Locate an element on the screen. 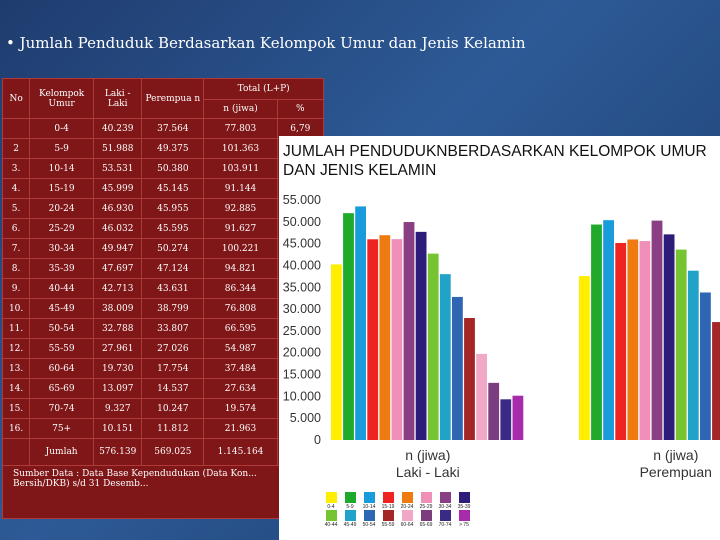 The height and width of the screenshot is (540, 720). row-male: 53.531 is located at coordinates (118, 168).